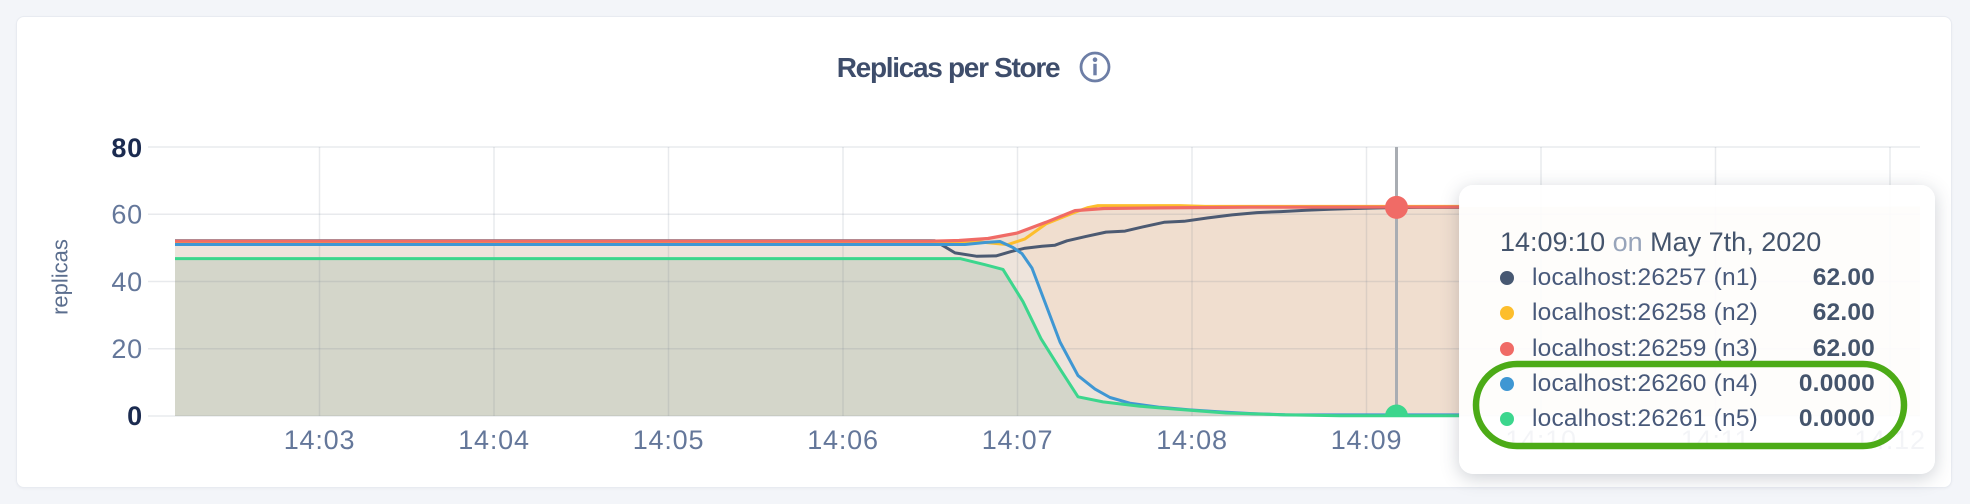  I want to click on svg-text: 14:04, so click(494, 440).